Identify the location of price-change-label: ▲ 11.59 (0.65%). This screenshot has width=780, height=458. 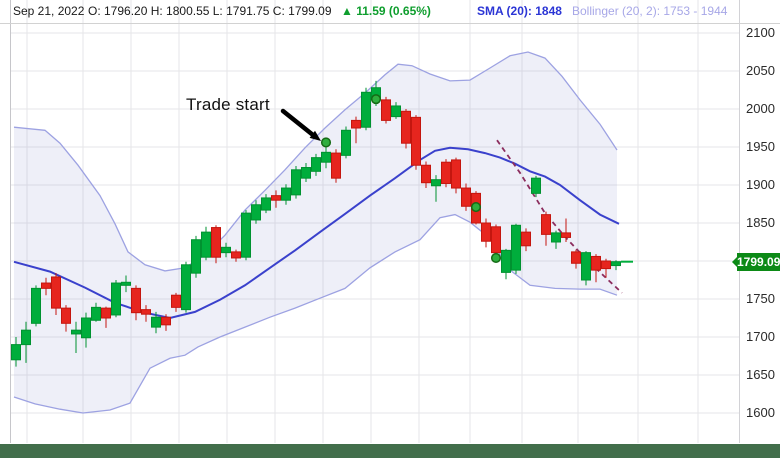
(386, 11).